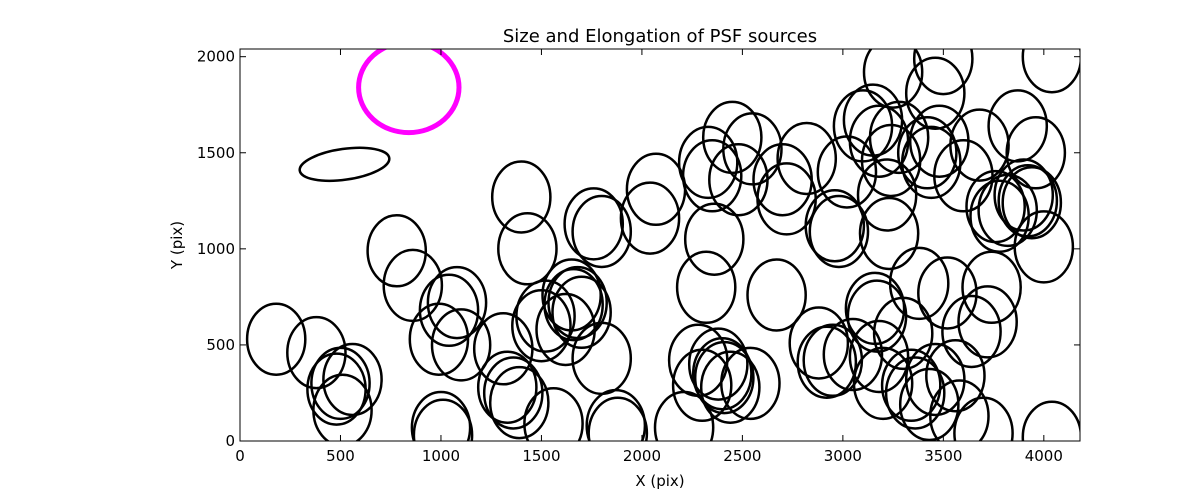 This screenshot has height=490, width=1200. What do you see at coordinates (230, 441) in the screenshot?
I see `y-tick-label: 0` at bounding box center [230, 441].